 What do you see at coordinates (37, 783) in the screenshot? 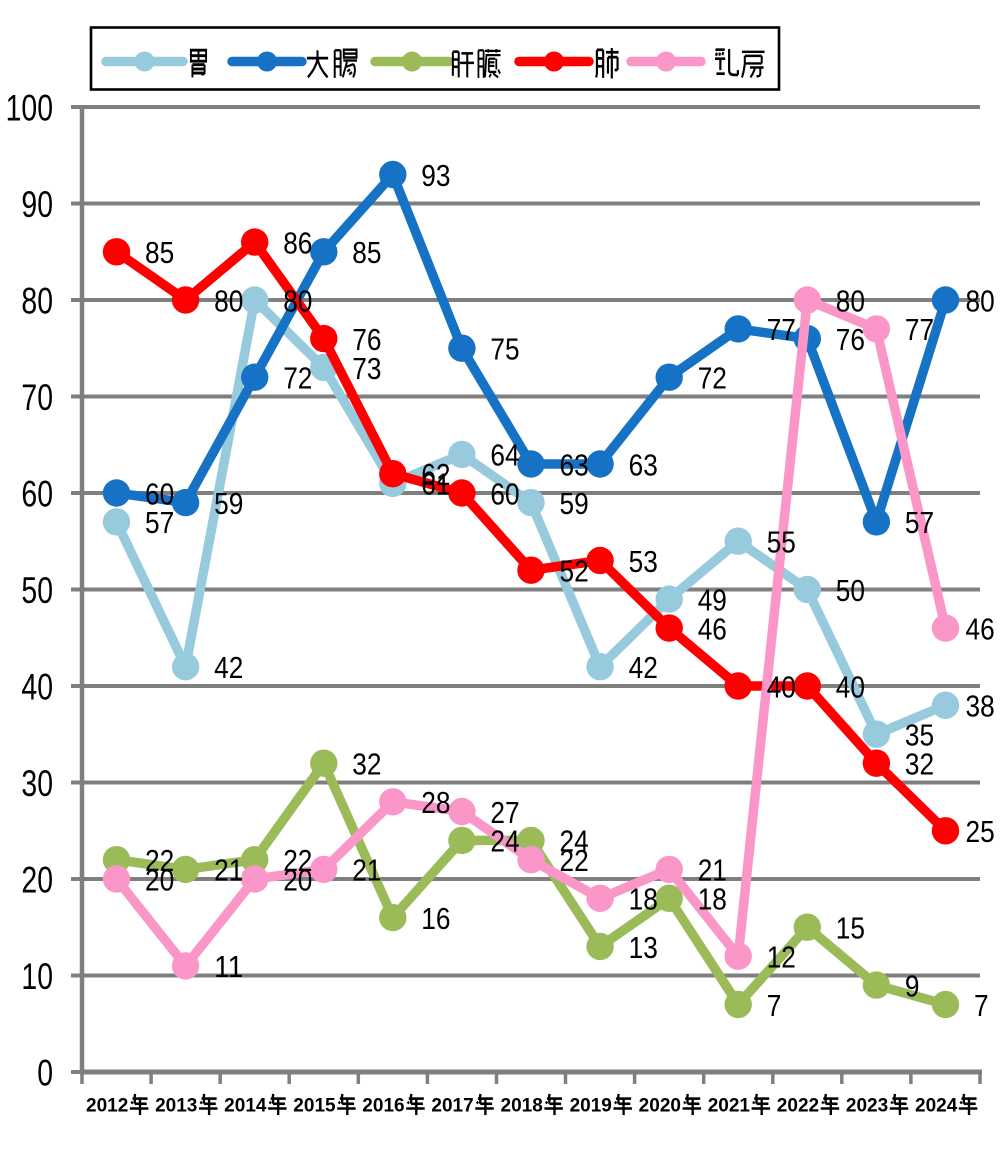
I see `svg-text: 30` at bounding box center [37, 783].